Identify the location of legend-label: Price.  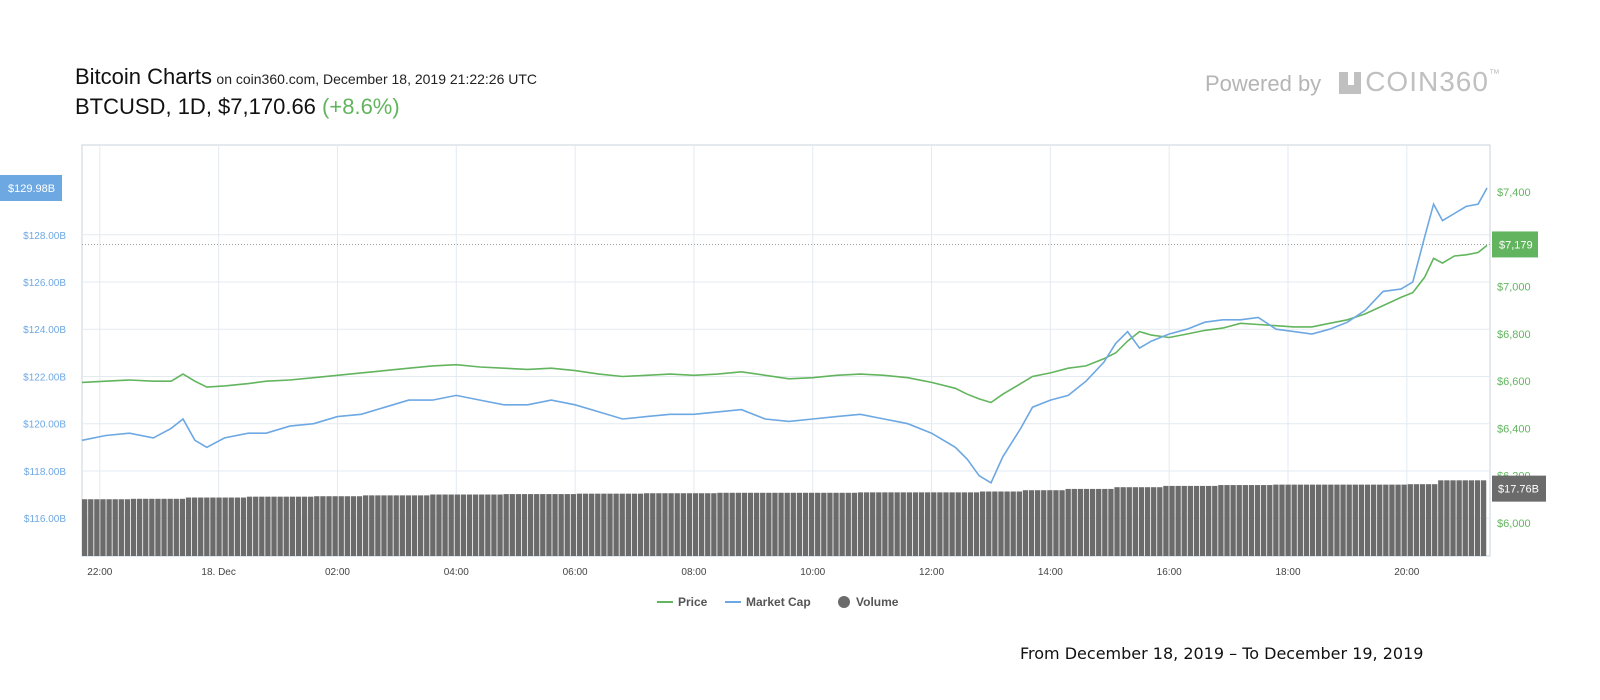
(693, 602).